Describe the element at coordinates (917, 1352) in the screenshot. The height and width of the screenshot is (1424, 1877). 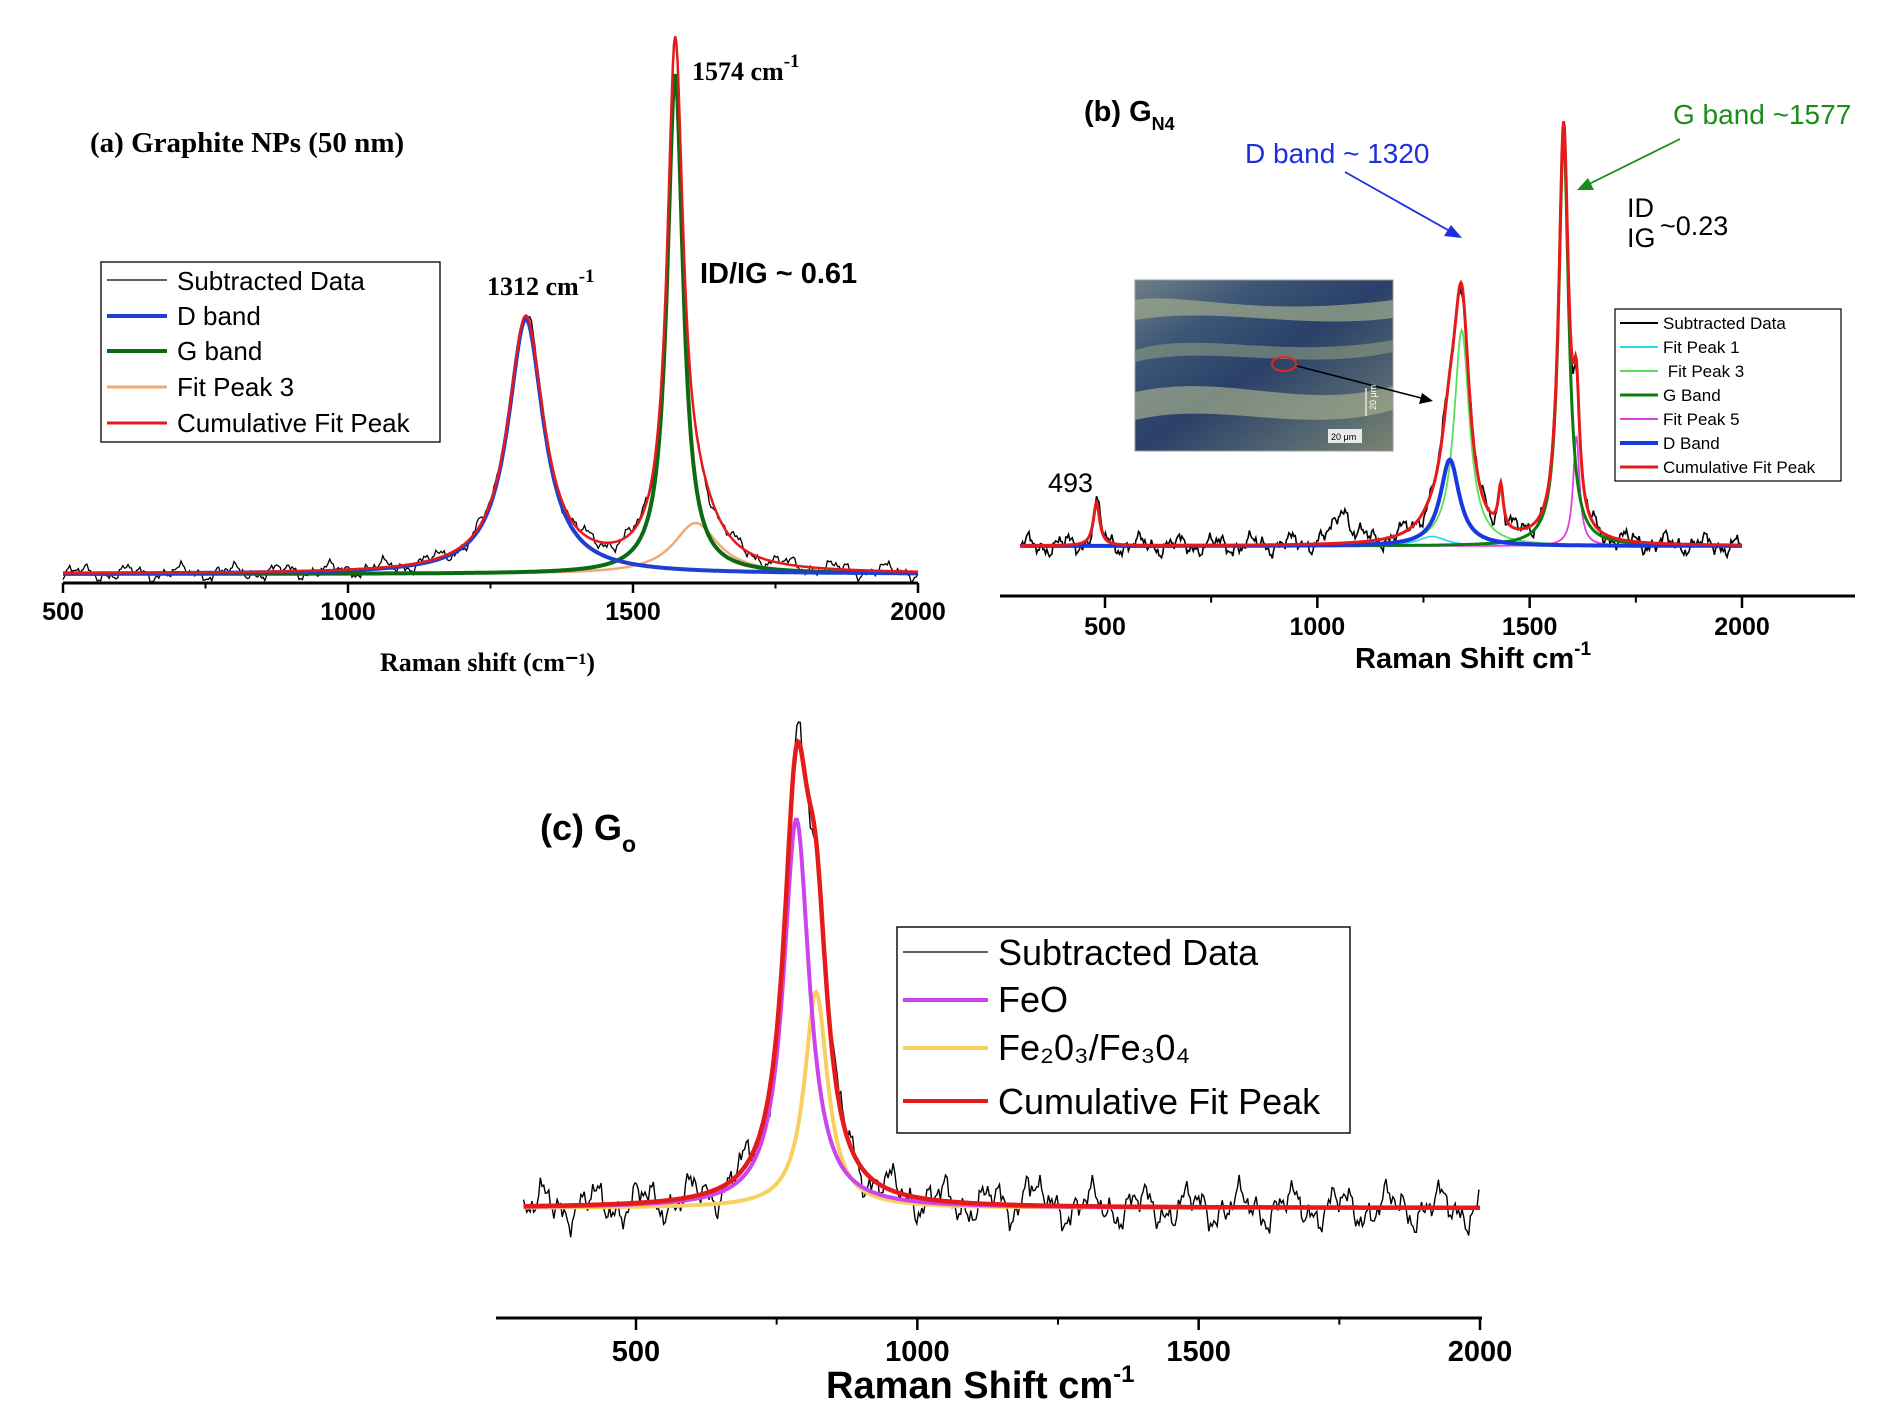
I see `panel-c-tick-label: 1000` at that location.